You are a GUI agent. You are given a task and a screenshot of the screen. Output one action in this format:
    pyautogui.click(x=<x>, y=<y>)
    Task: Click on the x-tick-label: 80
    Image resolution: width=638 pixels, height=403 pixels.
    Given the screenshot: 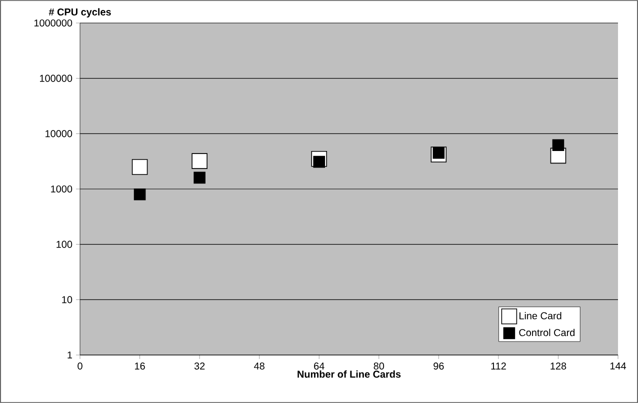 What is the action you would take?
    pyautogui.click(x=379, y=366)
    